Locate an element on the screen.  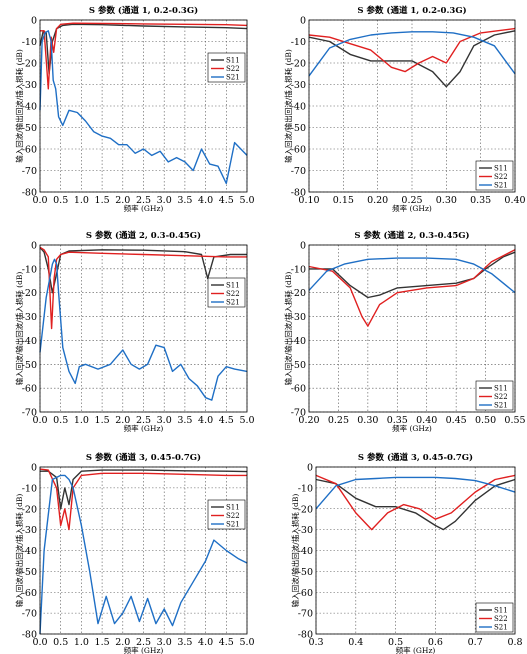
x-tick-label: 4.5 is located at coordinates (226, 200).